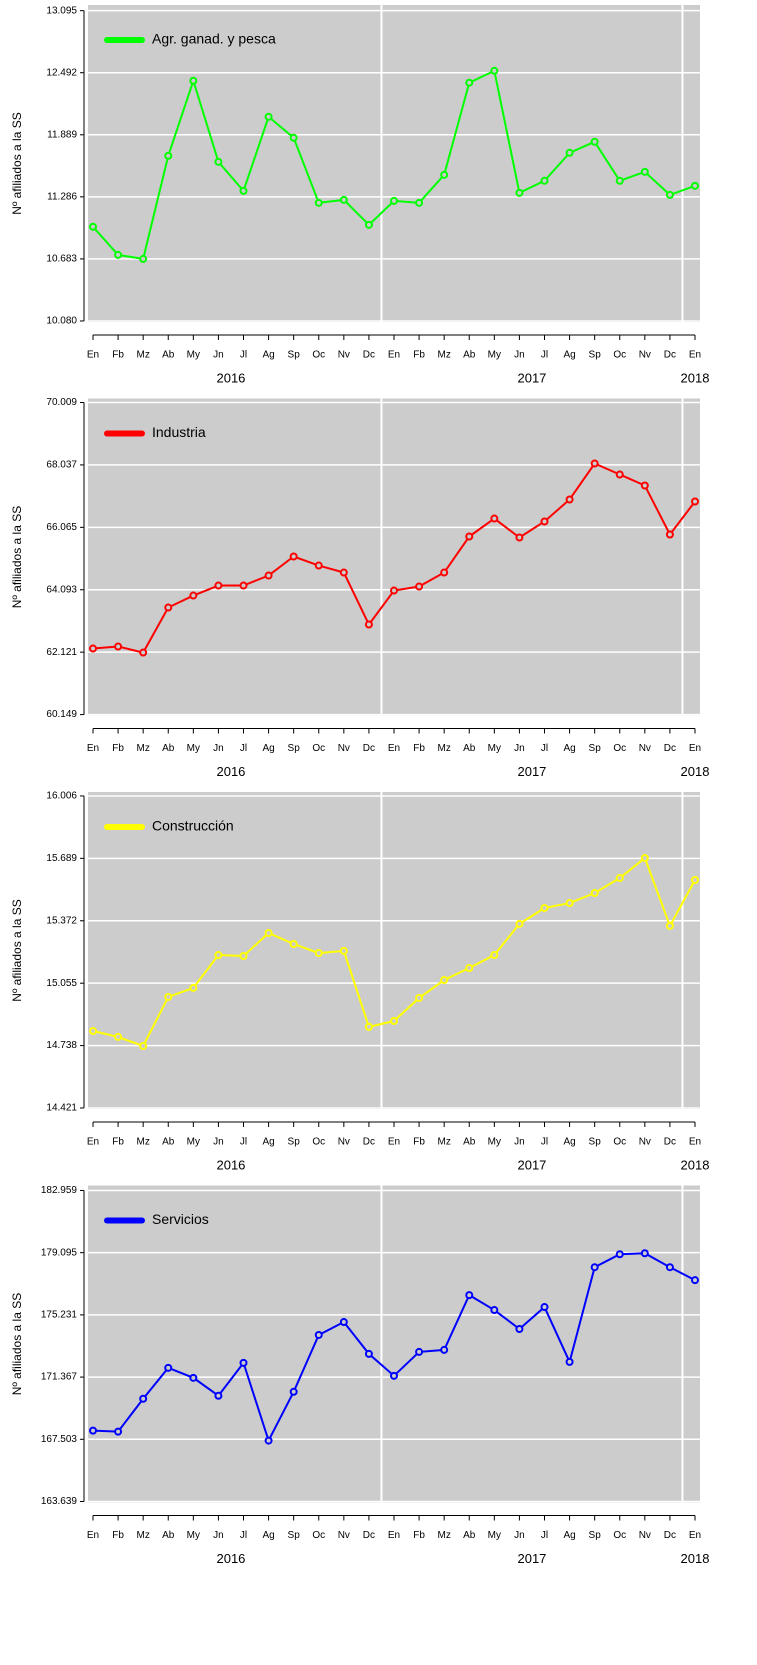 This screenshot has width=757, height=1665. I want to click on y-tick-label: 70.009, so click(61, 402).